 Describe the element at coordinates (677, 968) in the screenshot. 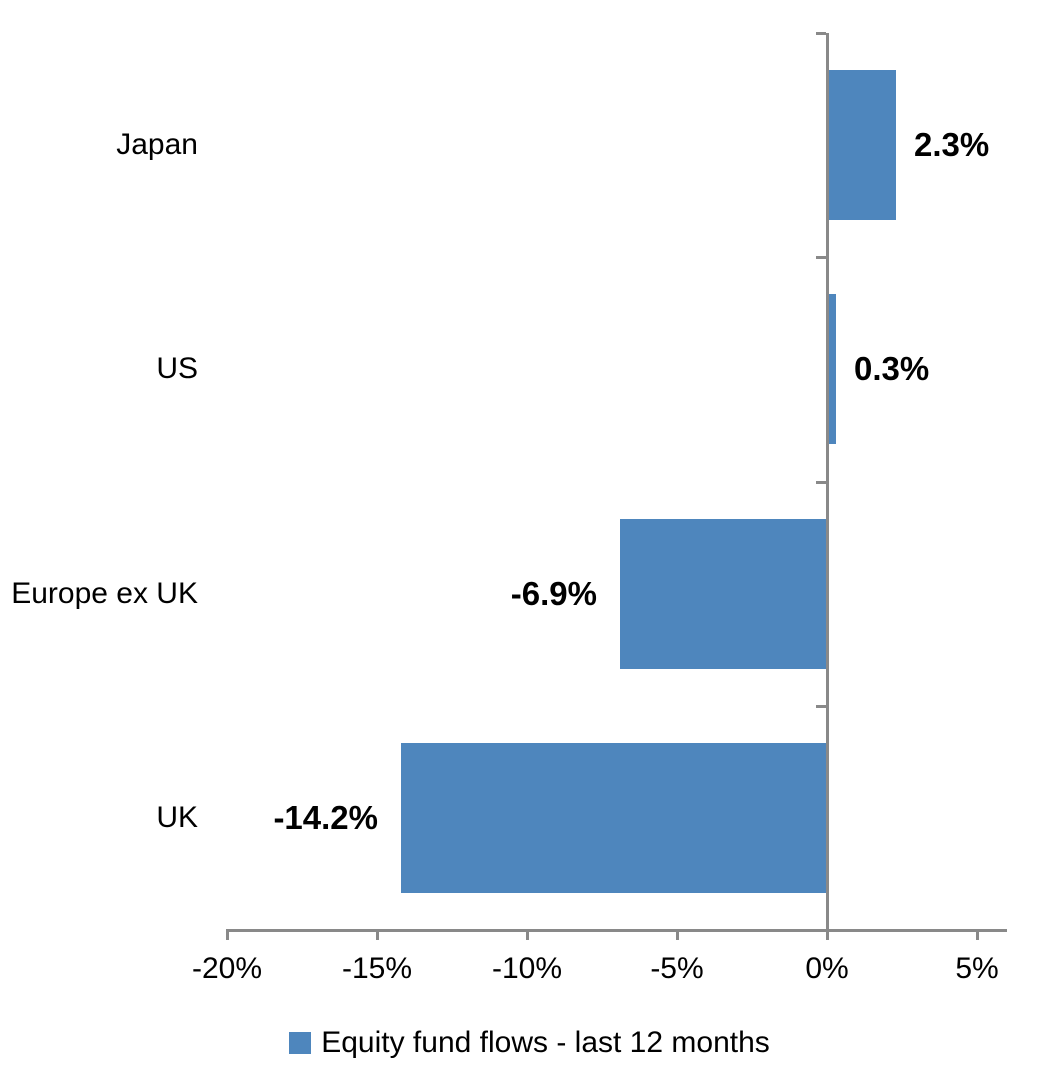

I see `value-tick-label: -5%` at that location.